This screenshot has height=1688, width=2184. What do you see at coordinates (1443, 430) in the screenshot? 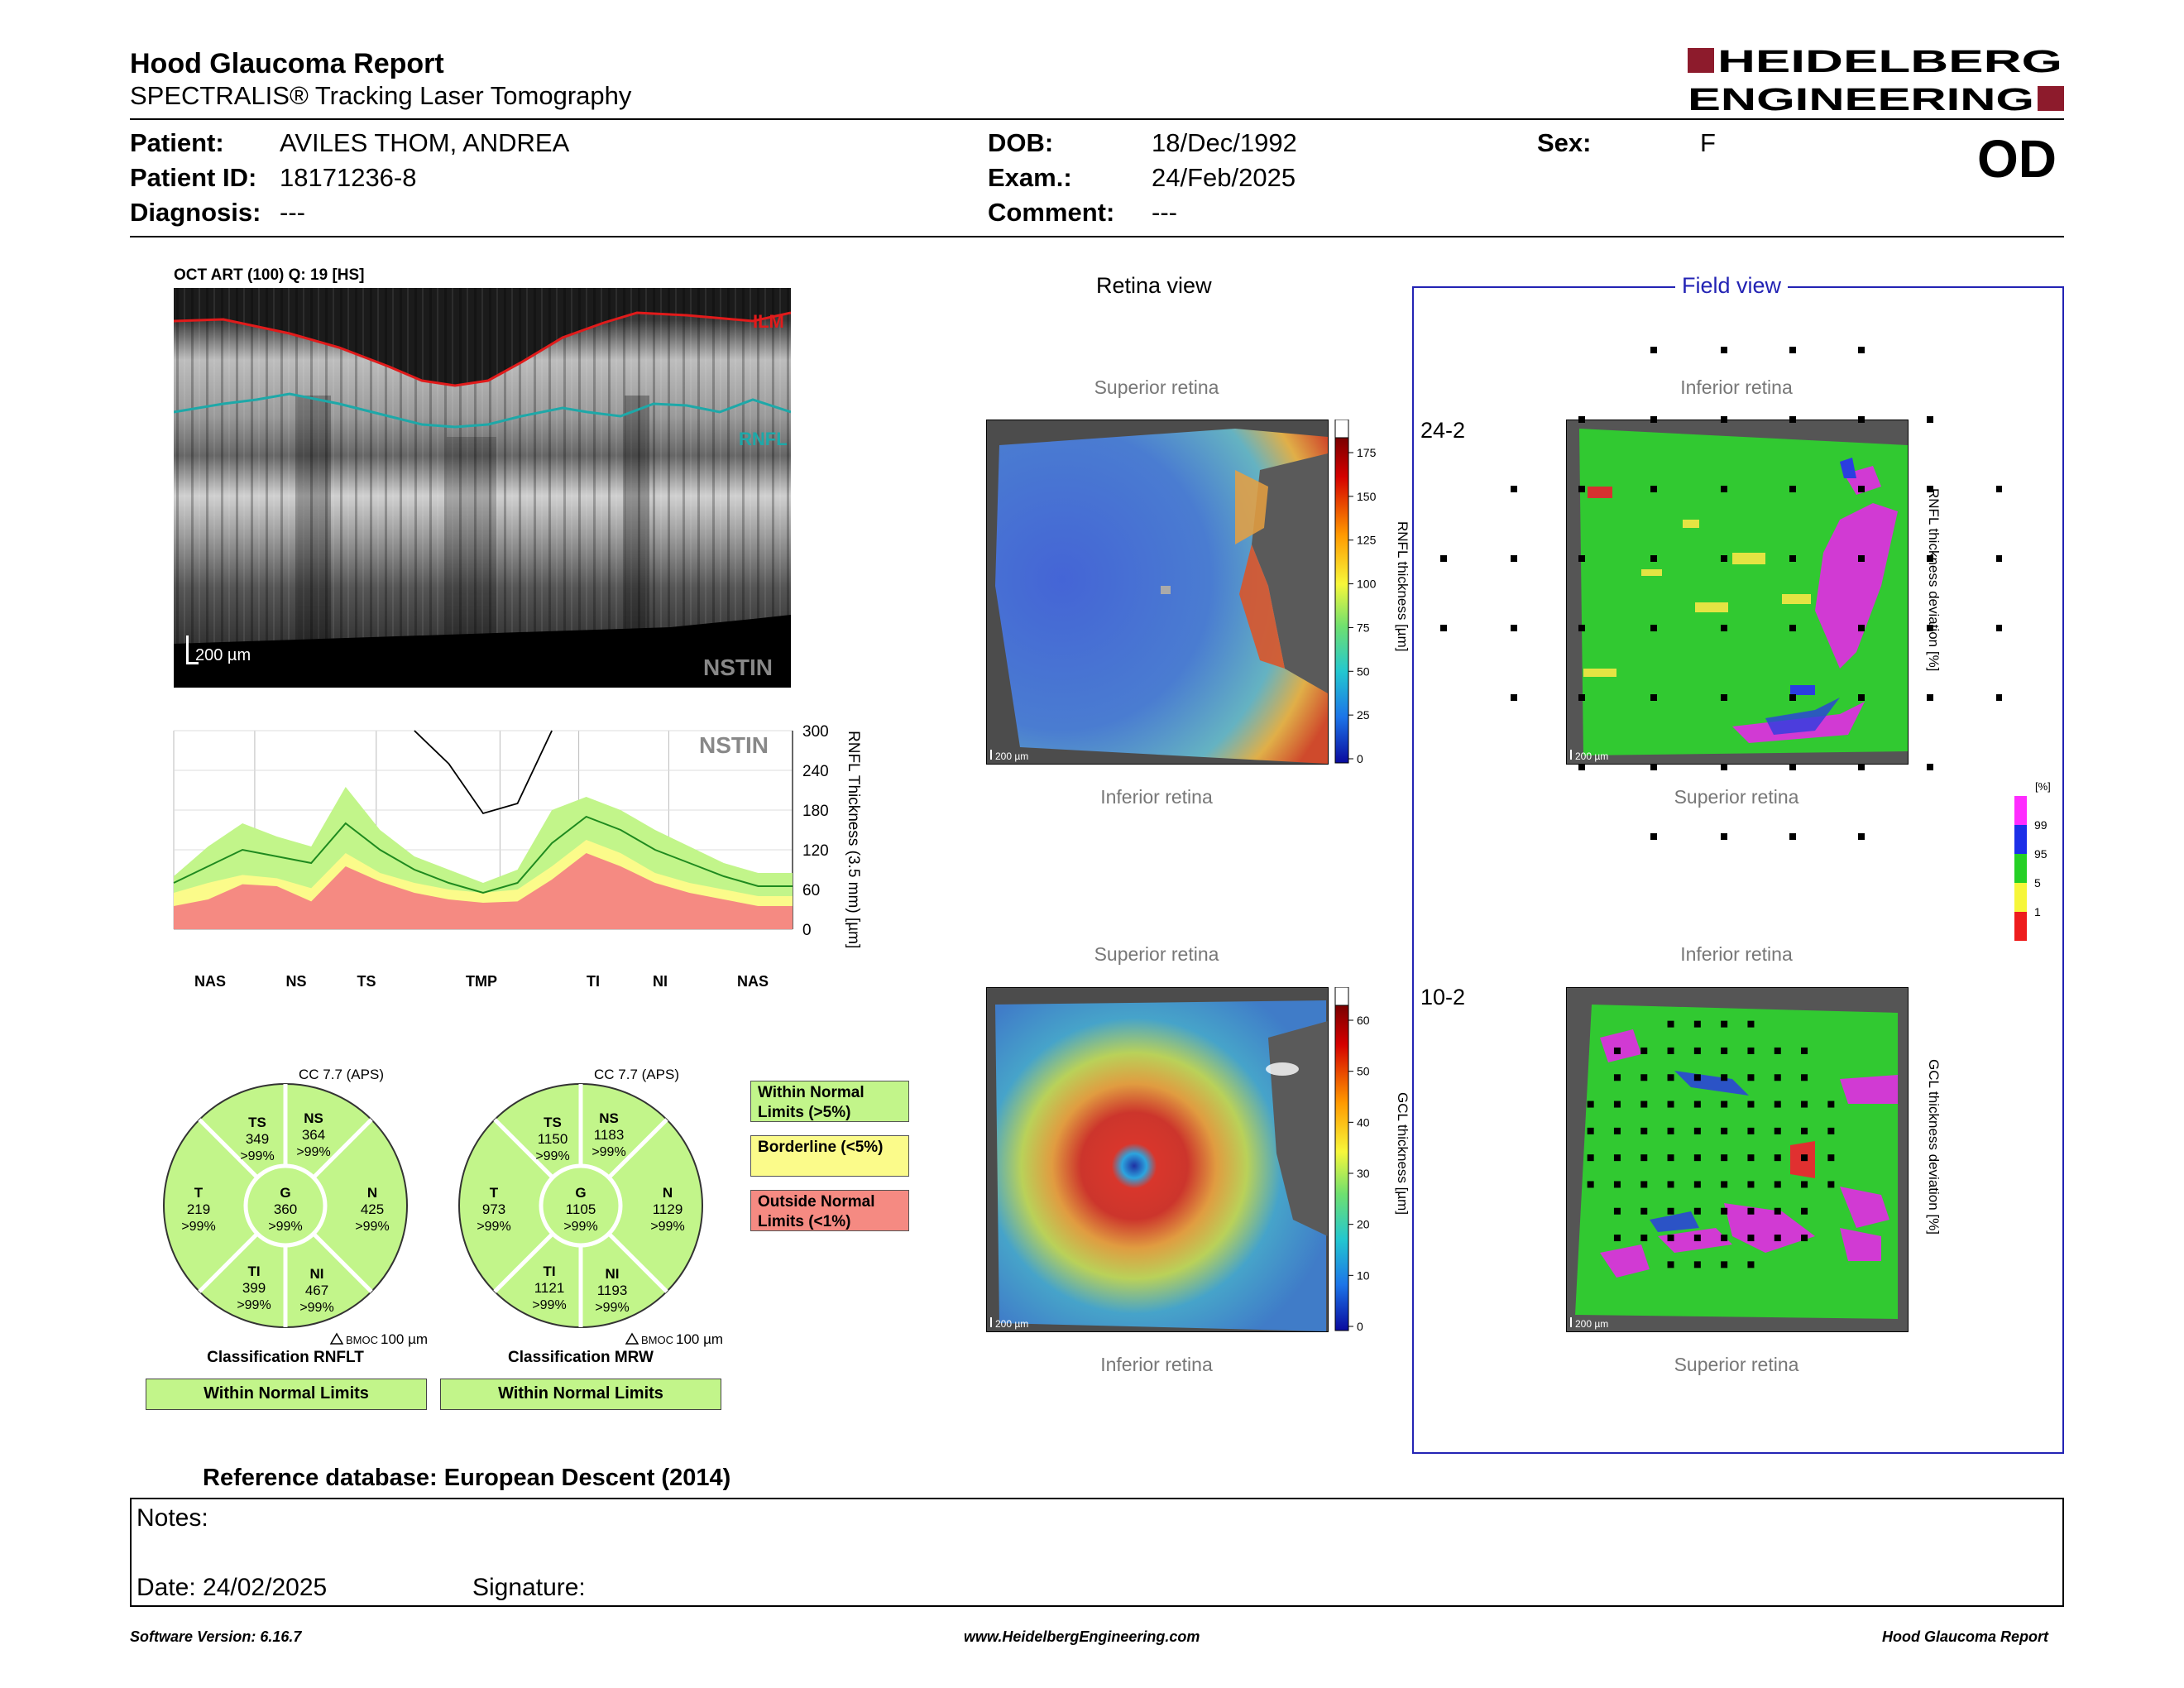
I see `grid-24-2-label: 24-2` at bounding box center [1443, 430].